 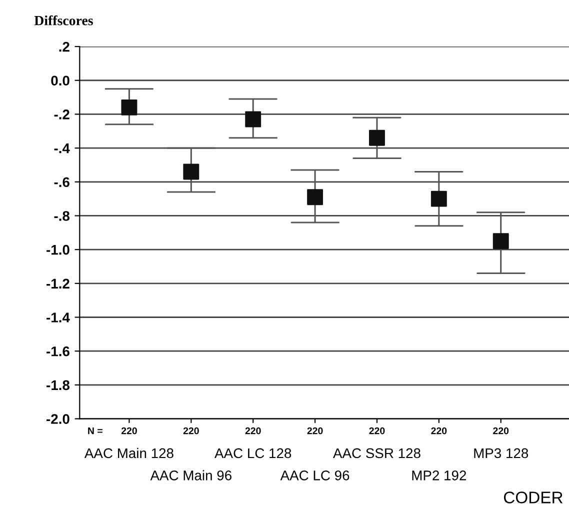 What do you see at coordinates (439, 475) in the screenshot?
I see `x-tick-label: MP2 192` at bounding box center [439, 475].